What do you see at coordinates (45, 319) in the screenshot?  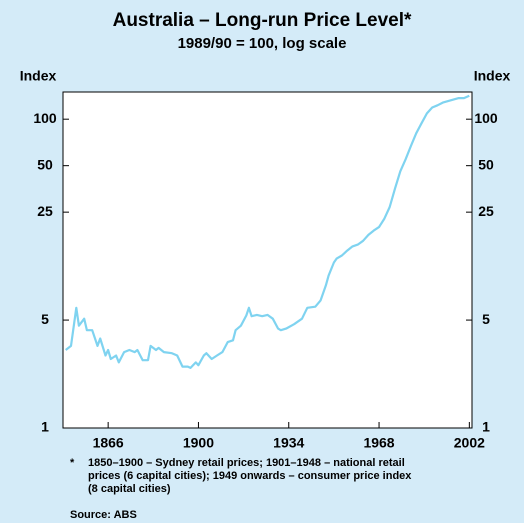 I see `y-tick-label: 5` at bounding box center [45, 319].